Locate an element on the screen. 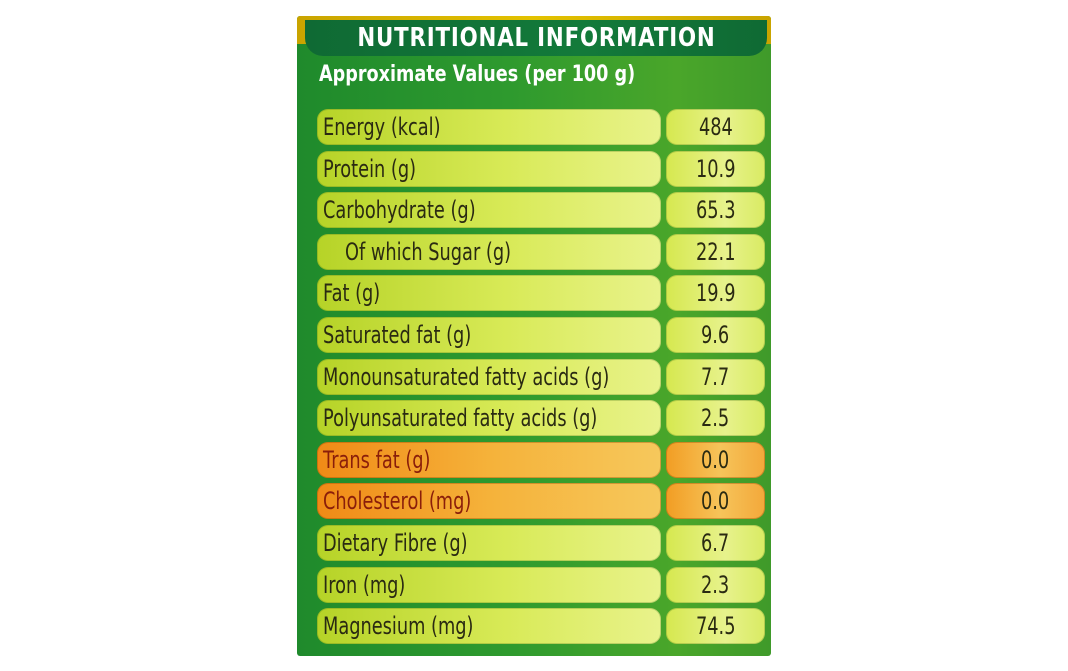 Image resolution: width=1068 pixels, height=671 pixels. row-value-cell: 484 is located at coordinates (715, 127).